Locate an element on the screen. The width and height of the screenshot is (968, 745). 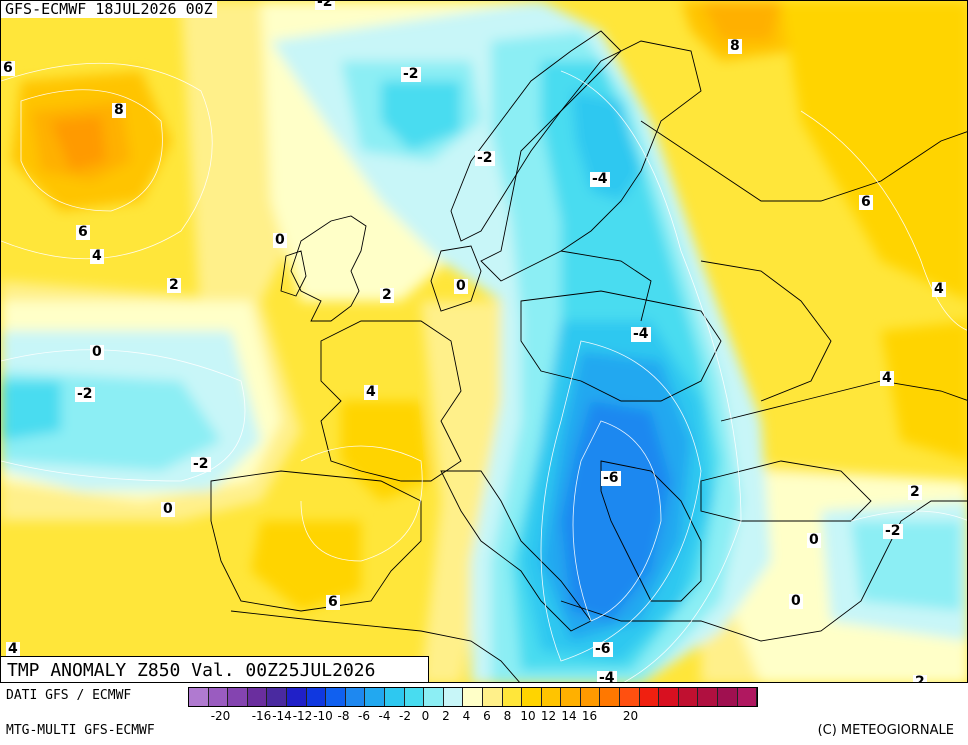
color-scale is located at coordinates (473, 697).